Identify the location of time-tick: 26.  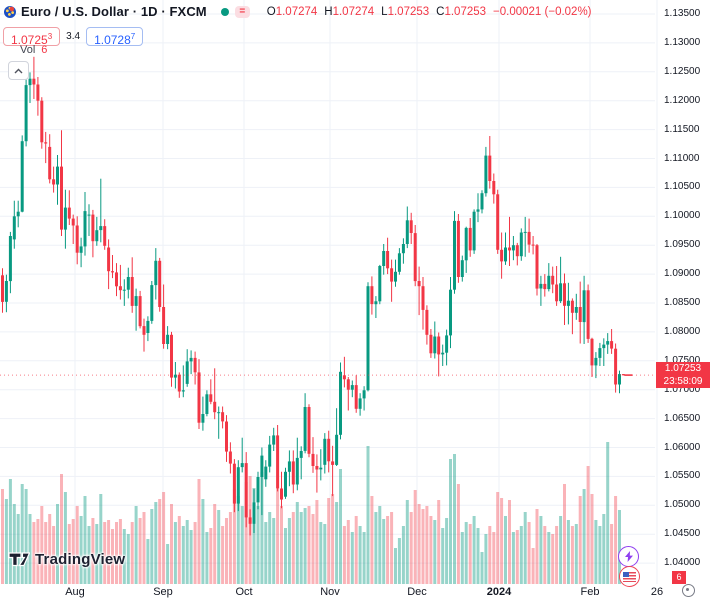
(657, 592).